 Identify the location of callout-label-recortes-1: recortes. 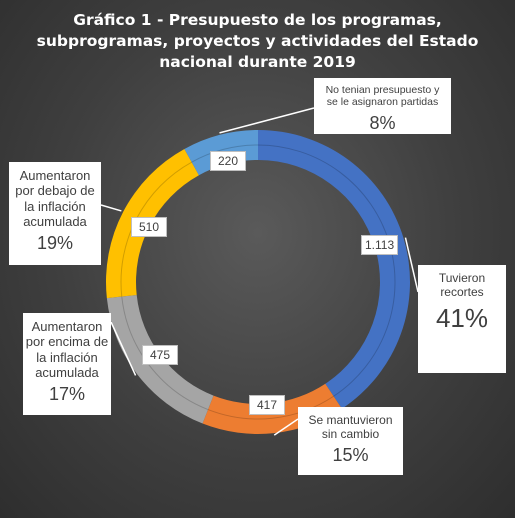
(462, 292).